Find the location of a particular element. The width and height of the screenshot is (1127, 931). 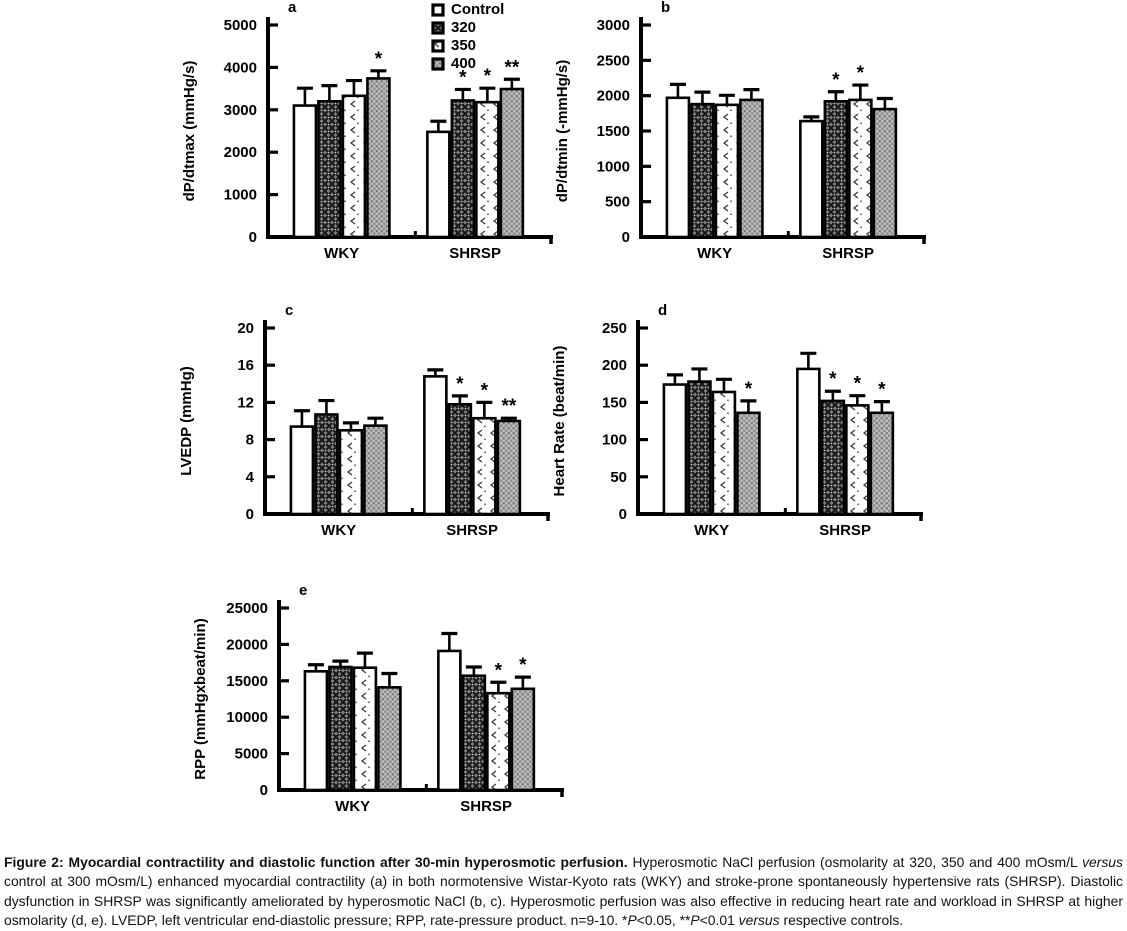

svg-text: c is located at coordinates (289, 310).